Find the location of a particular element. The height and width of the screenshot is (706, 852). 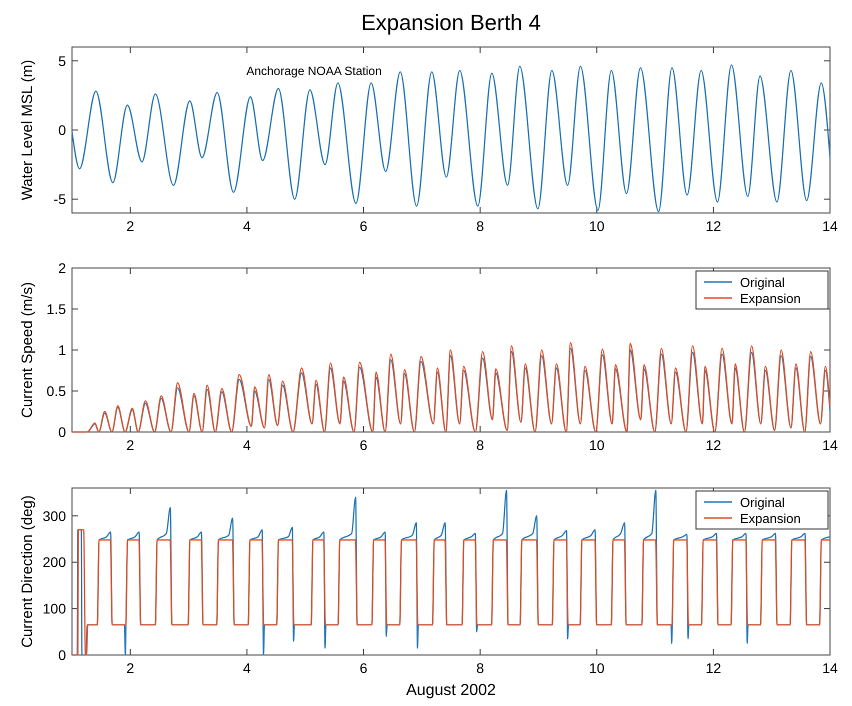

y-tick-label: 0.5 is located at coordinates (56, 391).